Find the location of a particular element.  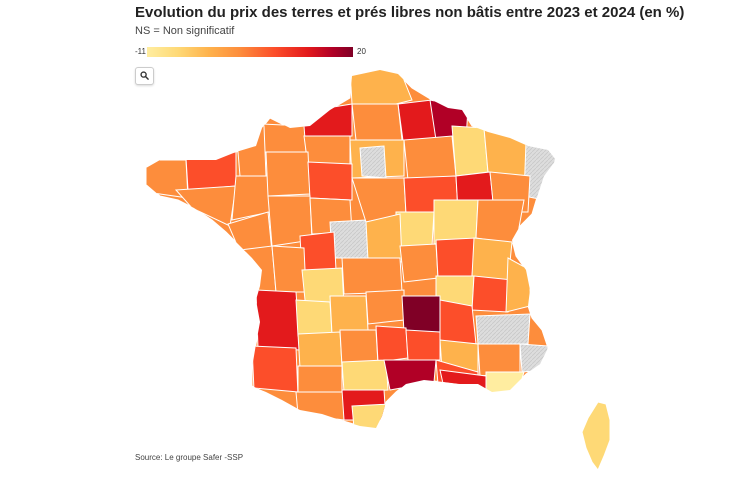

region-lot-garonne is located at coordinates (320, 380).